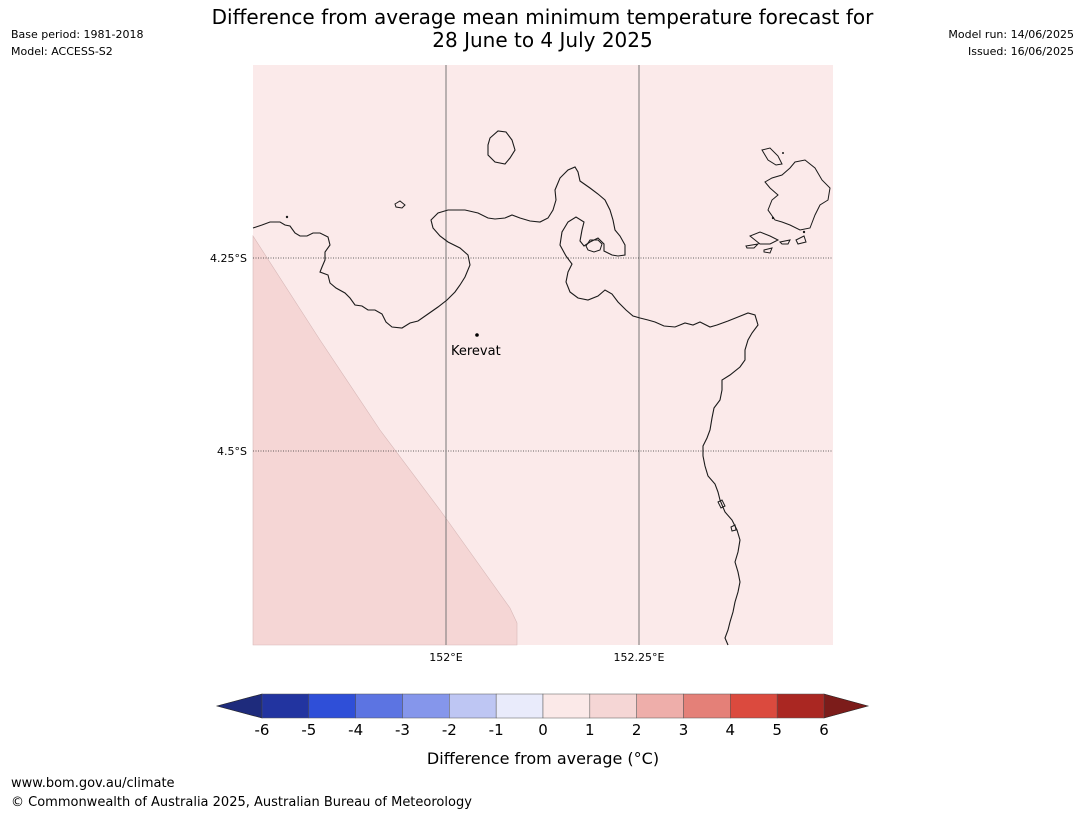  What do you see at coordinates (93, 783) in the screenshot?
I see `footer-url: www.bom.gov.au/climate` at bounding box center [93, 783].